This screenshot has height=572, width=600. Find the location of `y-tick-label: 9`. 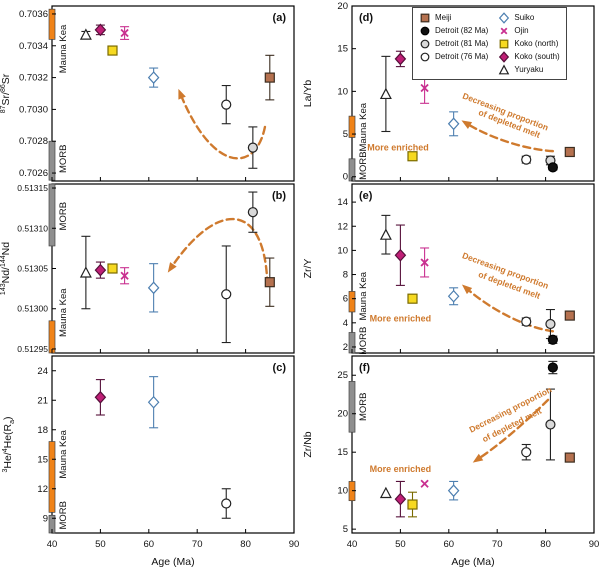

y-tick-label: 9 is located at coordinates (45, 518).